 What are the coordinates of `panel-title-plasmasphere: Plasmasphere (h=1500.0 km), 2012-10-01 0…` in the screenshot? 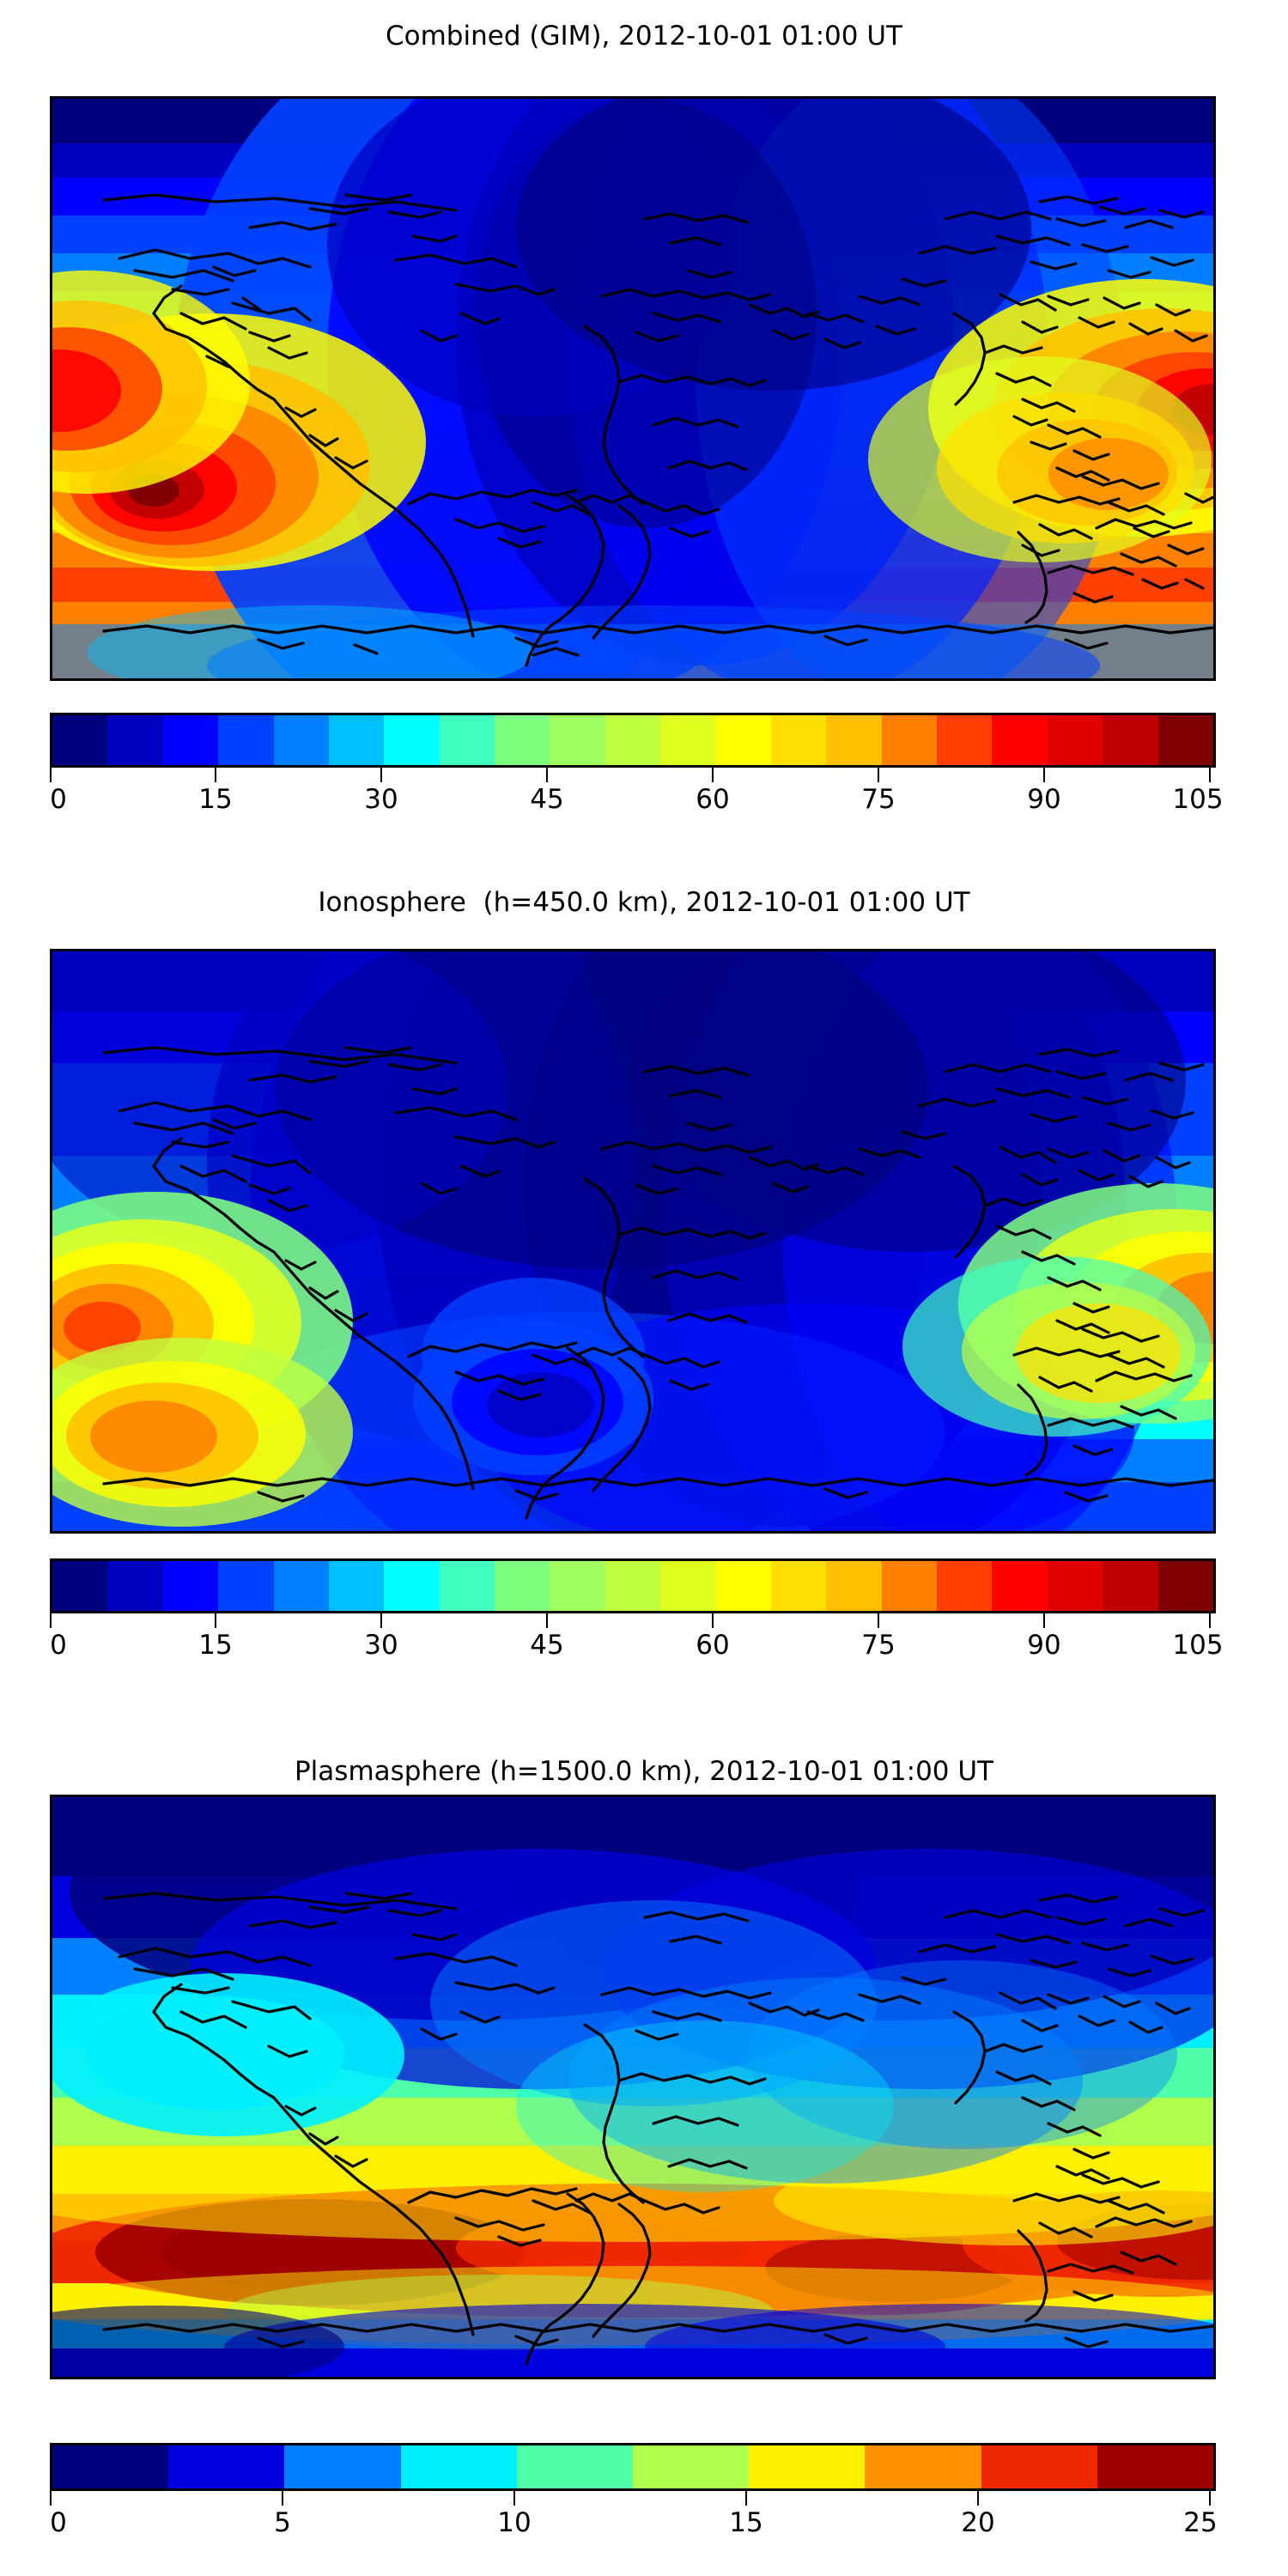 It's located at (643, 1771).